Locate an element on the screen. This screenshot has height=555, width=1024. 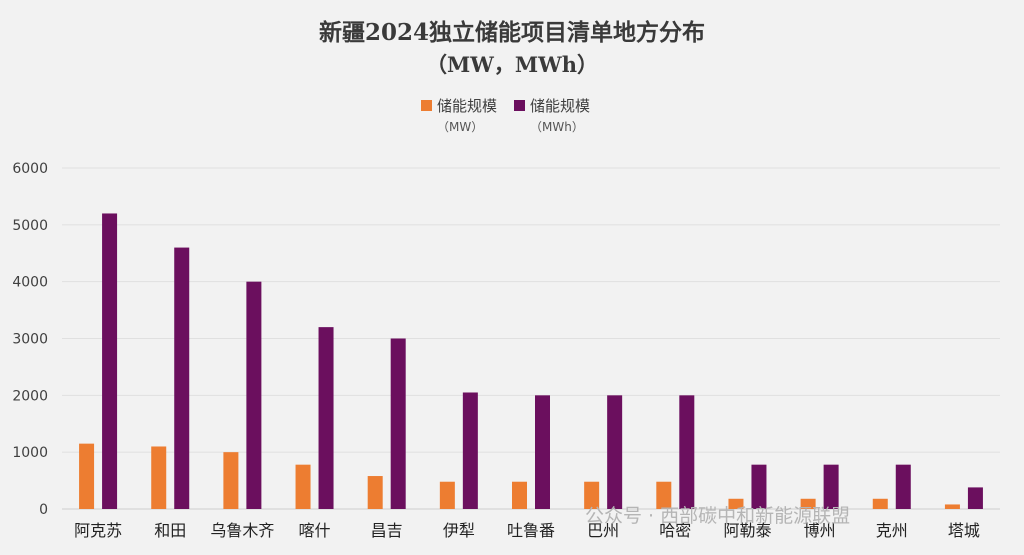
y-tick-label: 3000 is located at coordinates (30, 340).